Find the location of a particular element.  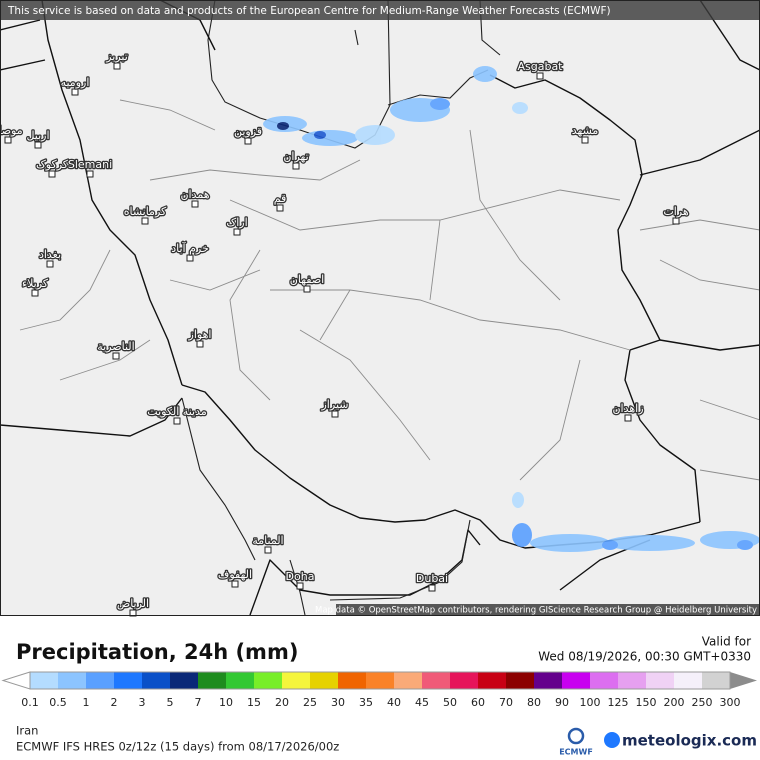

colorbar-tick-label: 35 is located at coordinates (366, 702).